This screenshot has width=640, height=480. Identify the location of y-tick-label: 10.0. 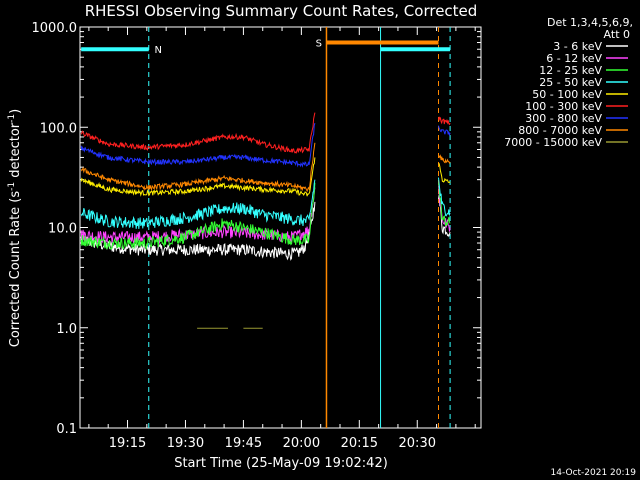
(62, 229).